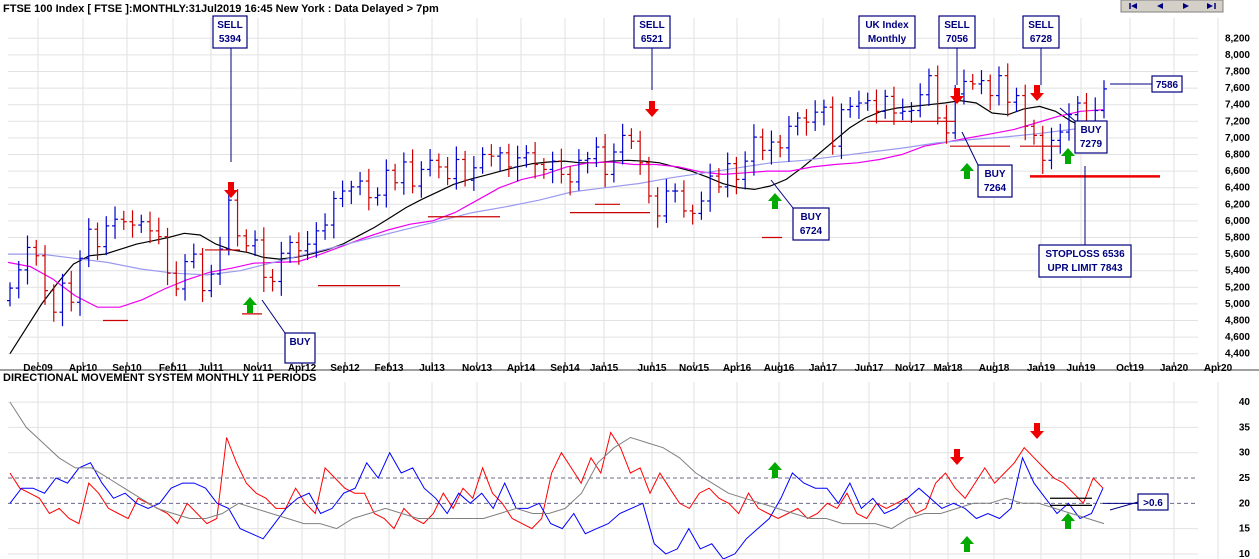  What do you see at coordinates (1237, 354) in the screenshot?
I see `y-tick-label: 4,400` at bounding box center [1237, 354].